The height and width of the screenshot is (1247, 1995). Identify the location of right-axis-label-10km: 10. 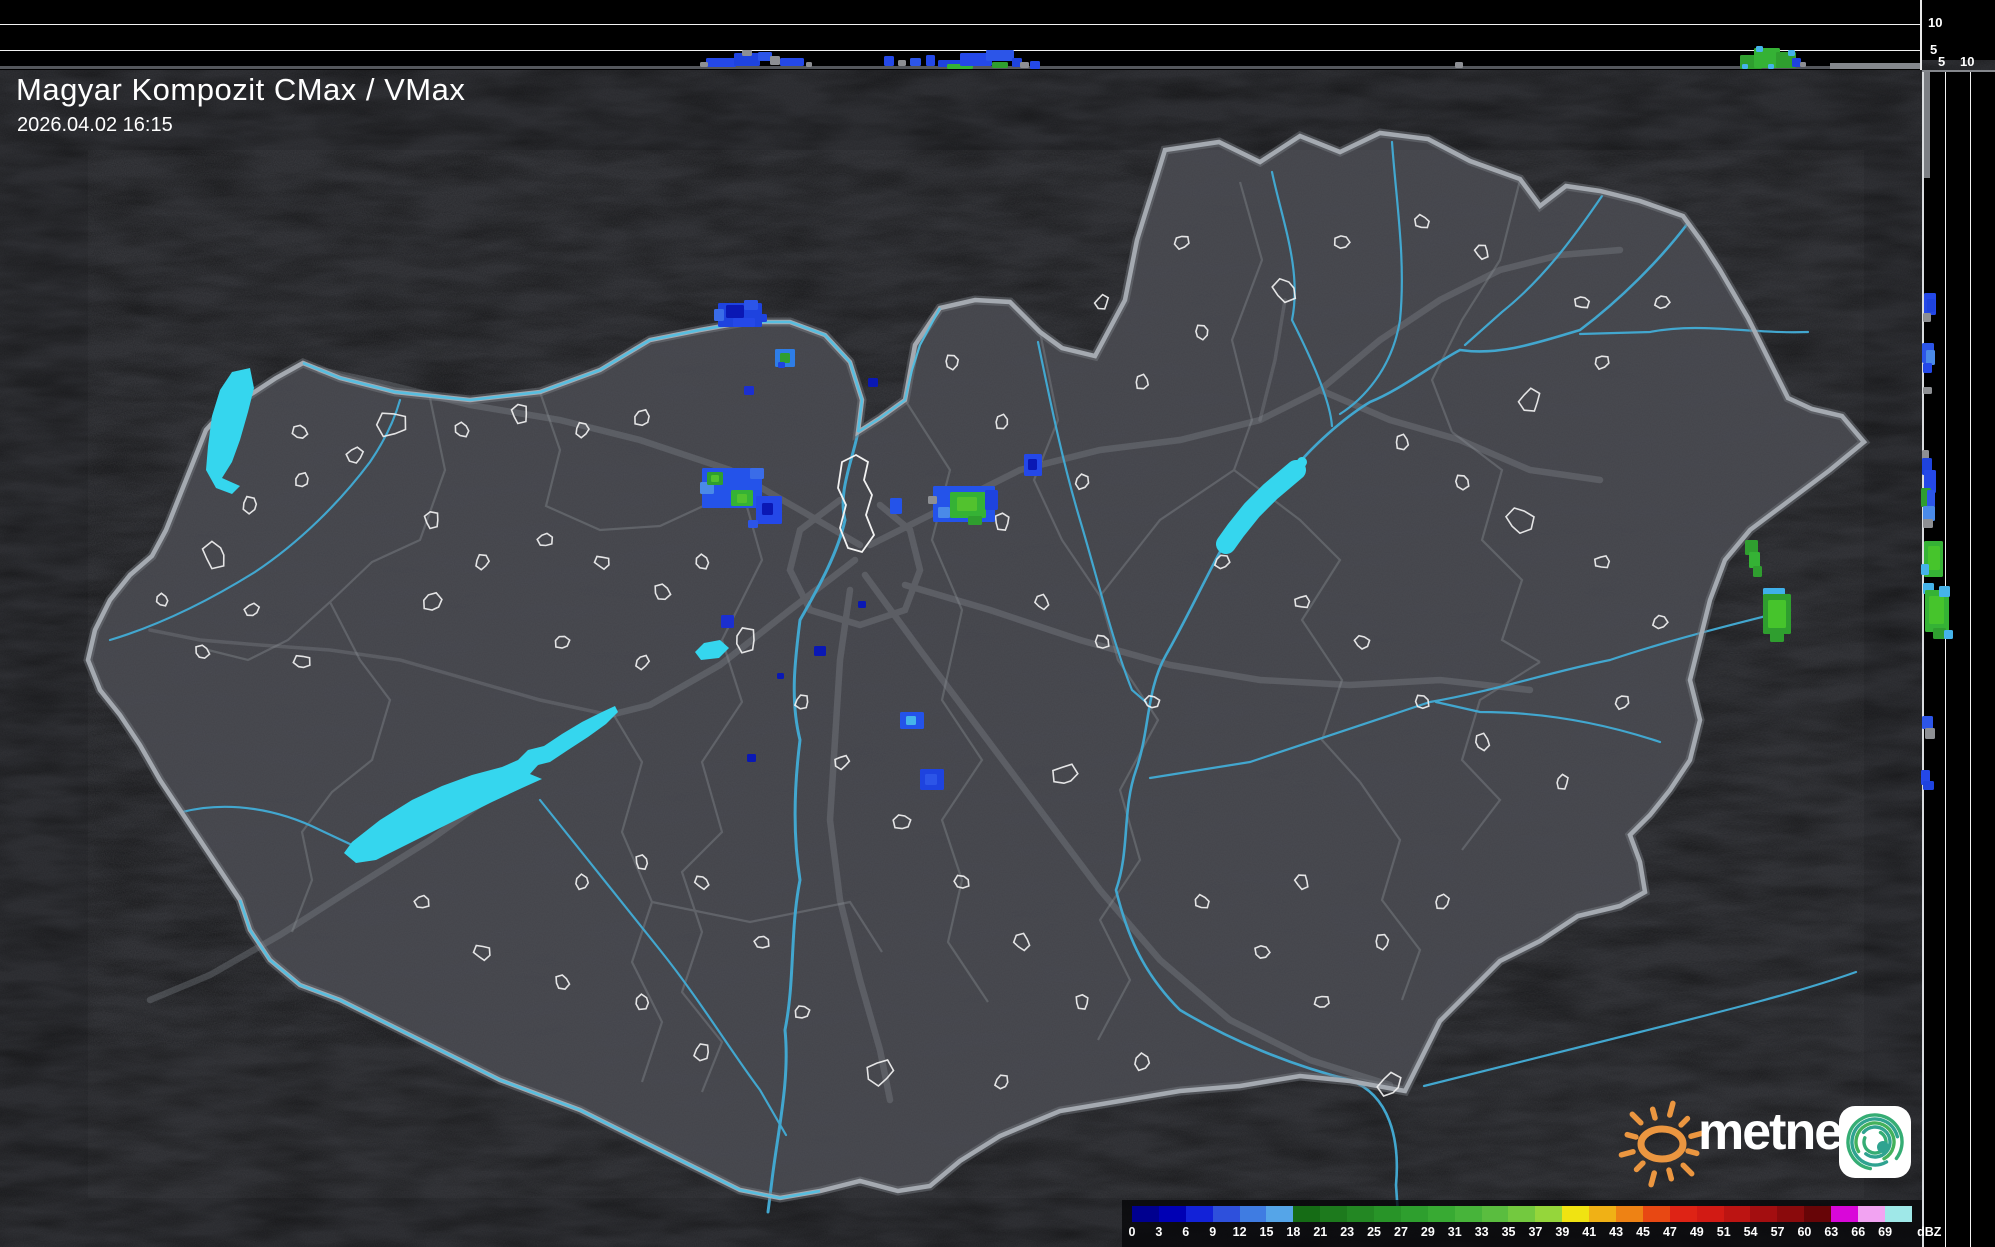
(1967, 61).